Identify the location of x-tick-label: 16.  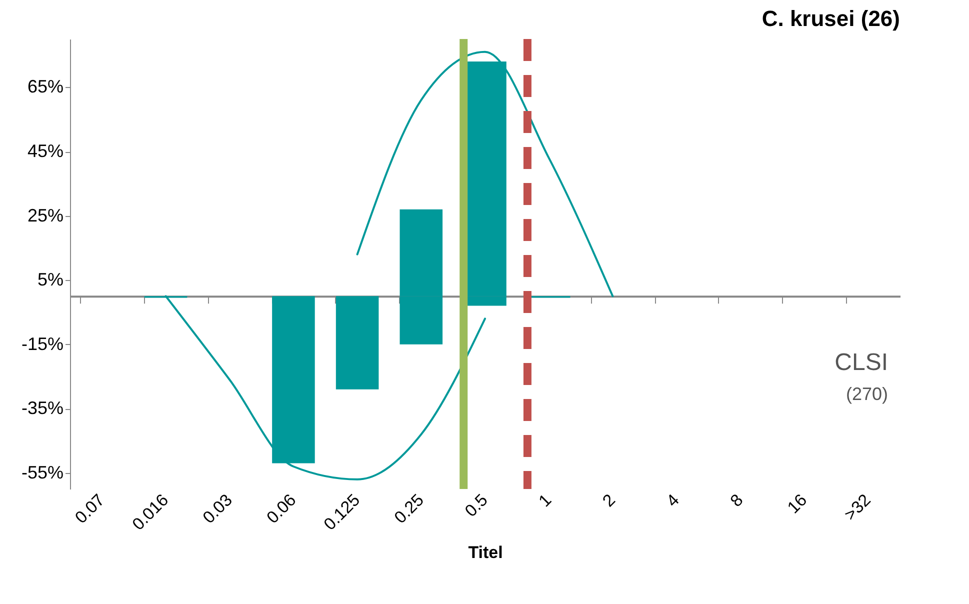
(797, 504).